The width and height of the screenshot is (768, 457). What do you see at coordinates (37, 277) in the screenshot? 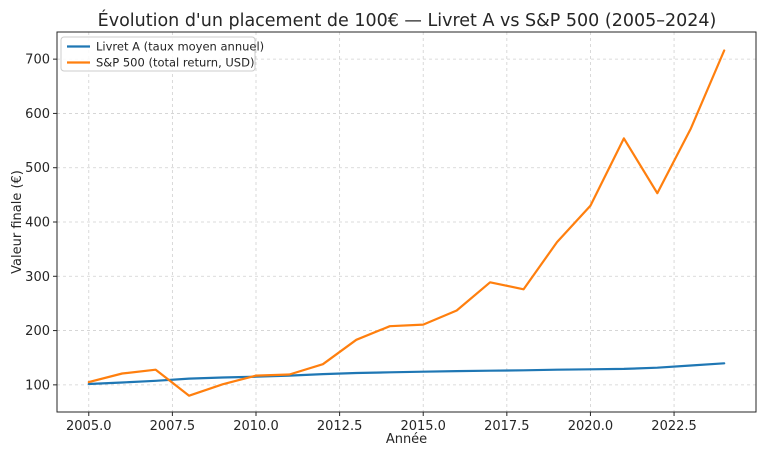
I see `y-tick-label: 300` at bounding box center [37, 277].